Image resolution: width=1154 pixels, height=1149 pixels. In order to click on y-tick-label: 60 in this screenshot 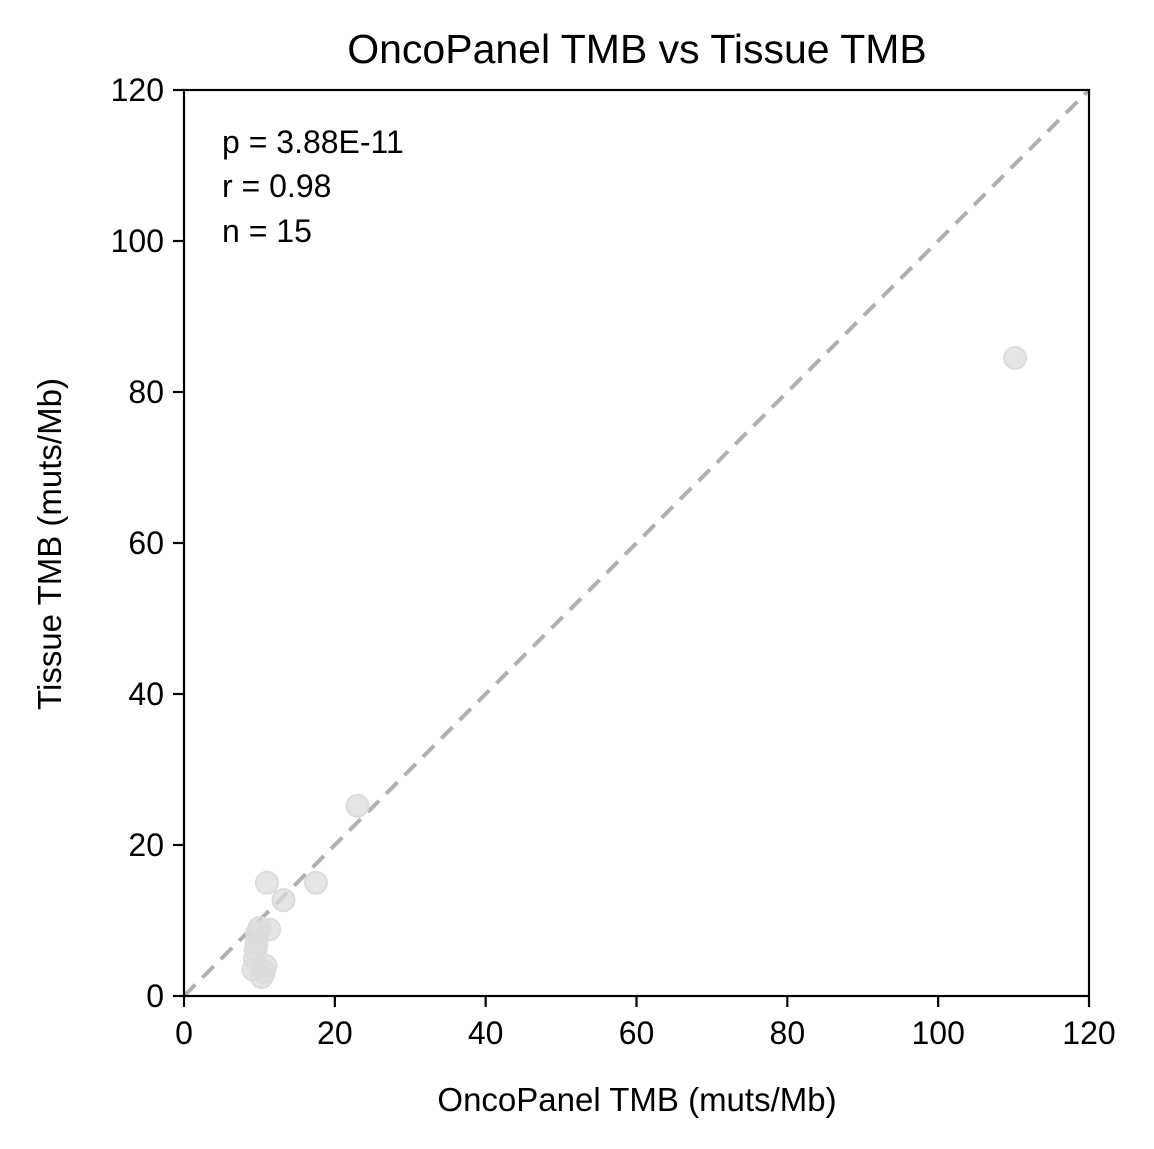, I will do `click(146, 543)`.